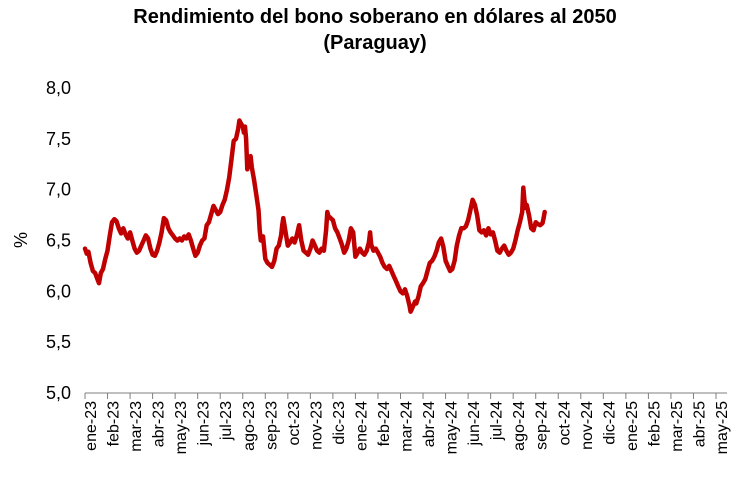 Image resolution: width=750 pixels, height=491 pixels. What do you see at coordinates (271, 425) in the screenshot?
I see `x-tick-label: sep-23` at bounding box center [271, 425].